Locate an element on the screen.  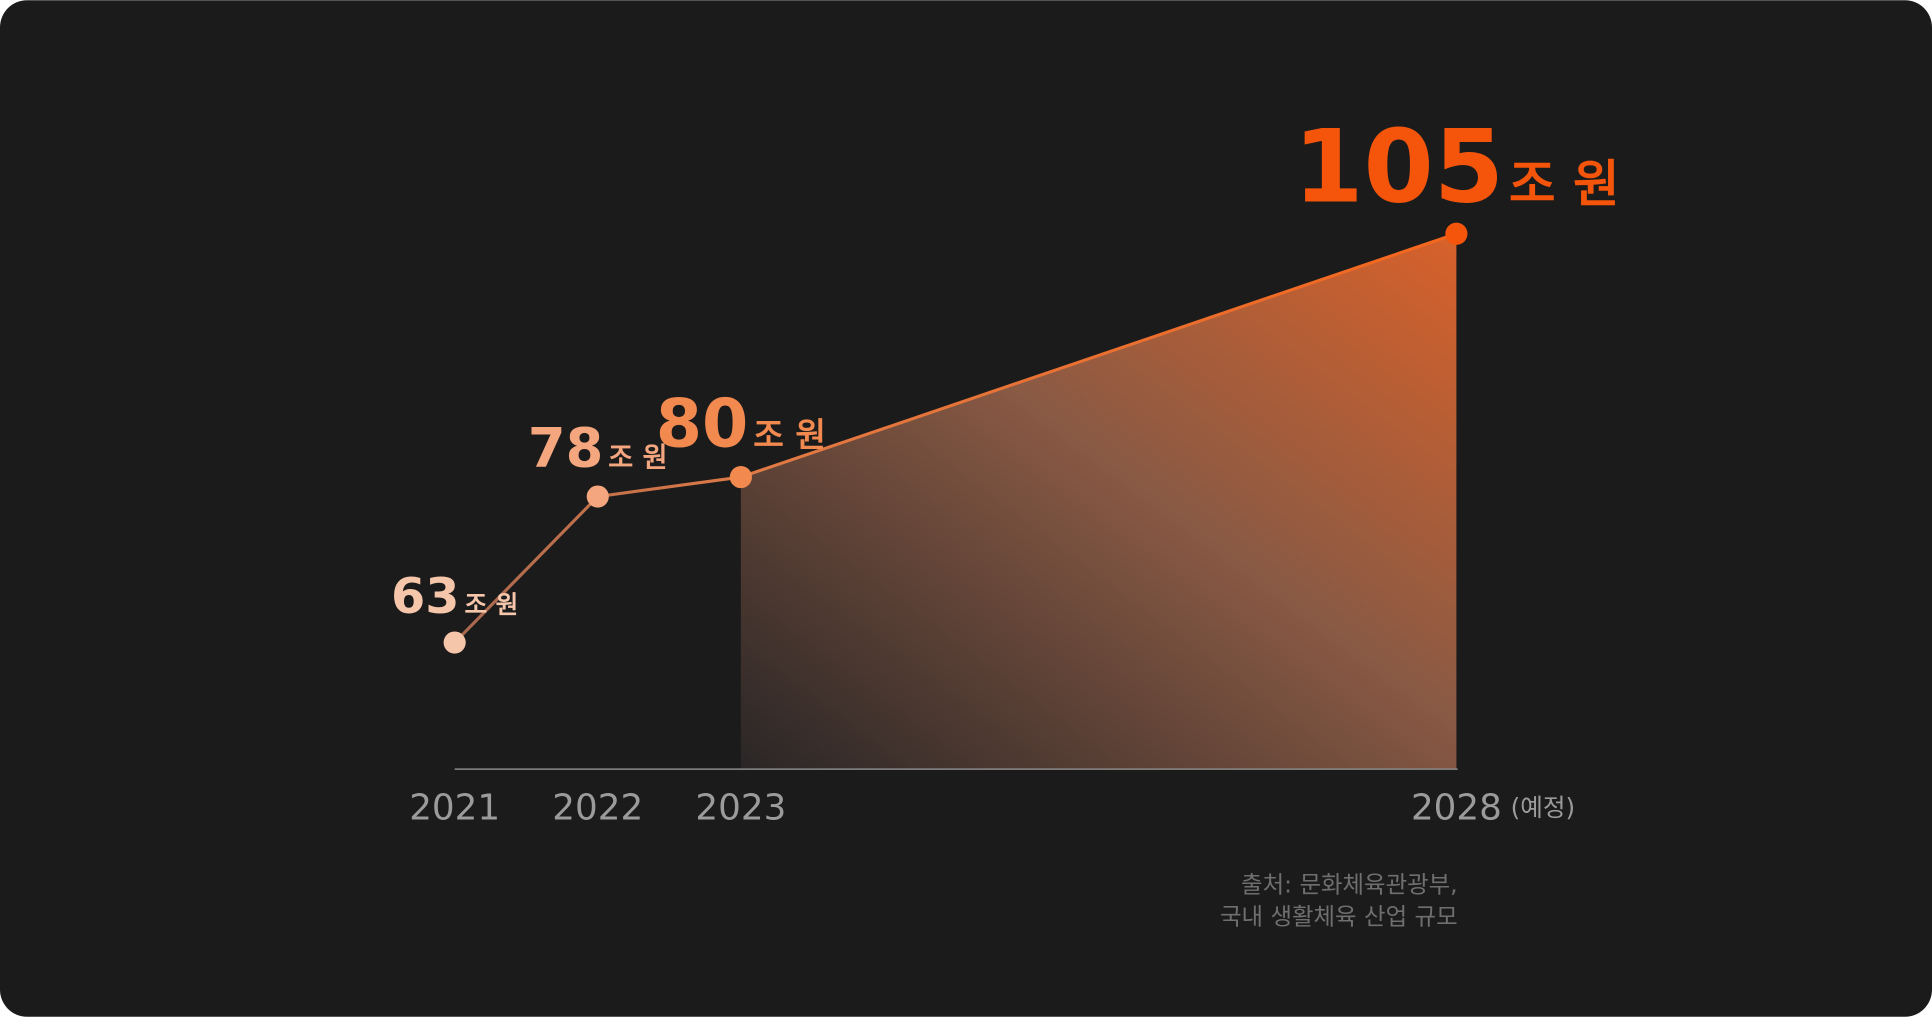
x-tick-label: 2023 is located at coordinates (740, 808).